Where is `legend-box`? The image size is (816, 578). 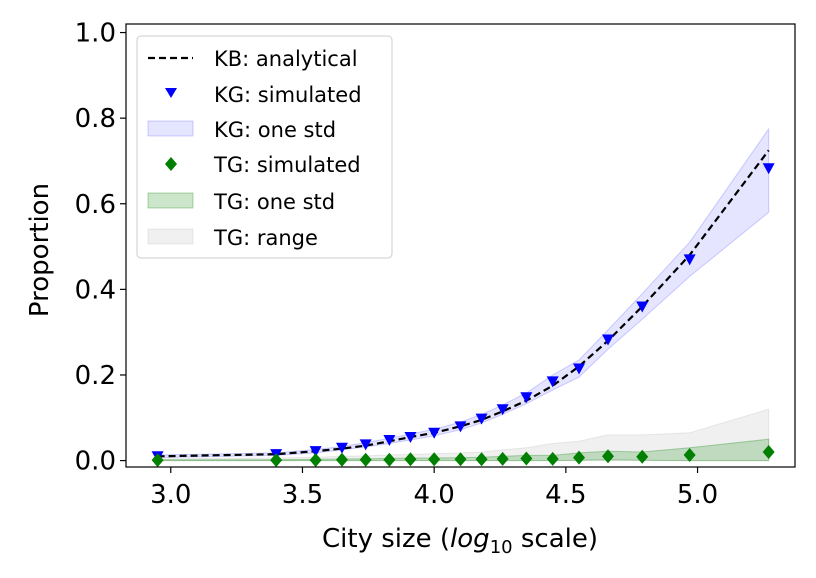 legend-box is located at coordinates (264, 147).